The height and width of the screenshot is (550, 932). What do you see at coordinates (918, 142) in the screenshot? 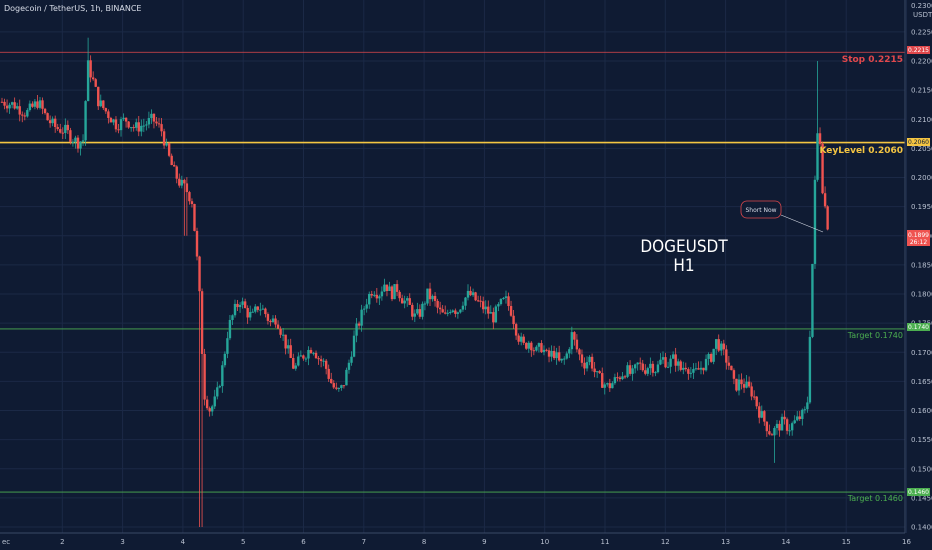
I see `svg-text: 0.2060` at bounding box center [918, 142].